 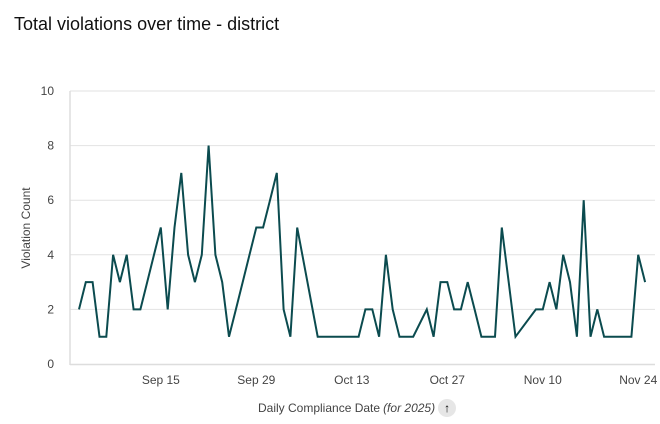 I want to click on x-axis-note: (for 2025), so click(x=409, y=408).